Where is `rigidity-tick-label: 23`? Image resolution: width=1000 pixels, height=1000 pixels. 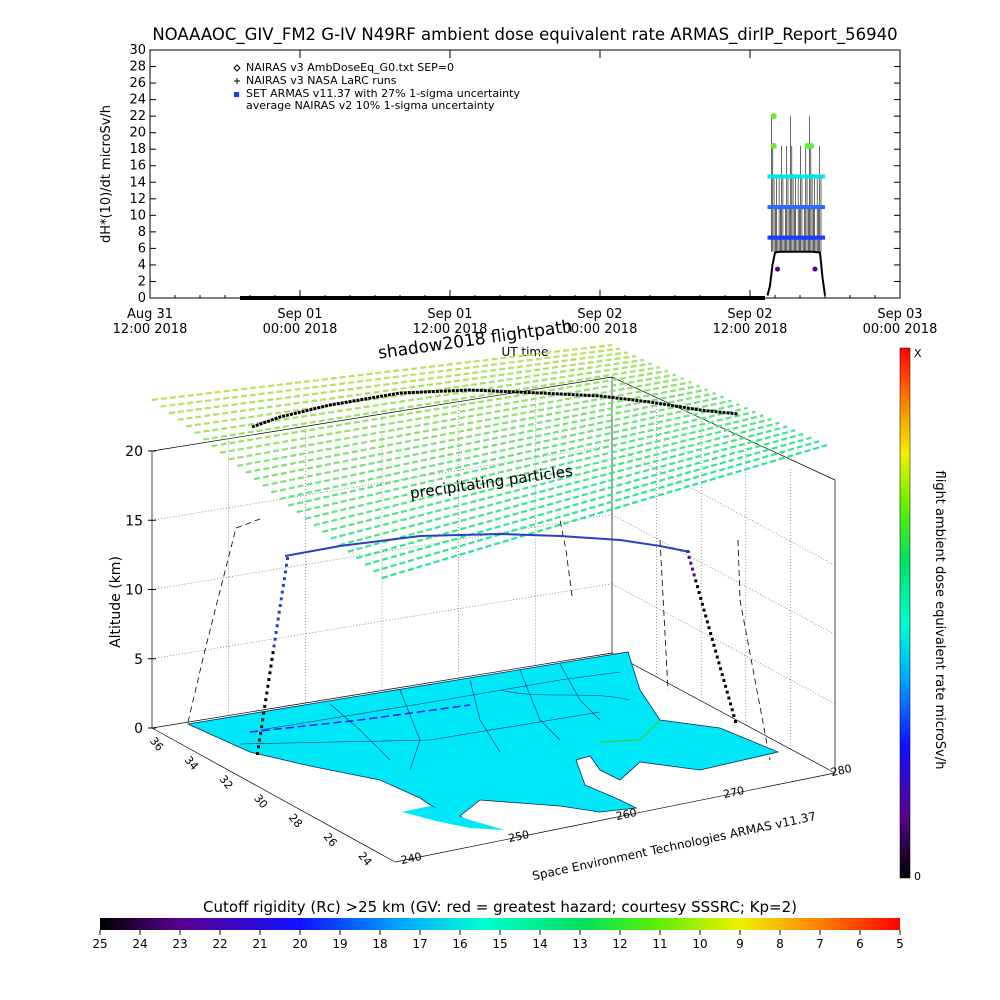
rigidity-tick-label: 23 is located at coordinates (179, 944).